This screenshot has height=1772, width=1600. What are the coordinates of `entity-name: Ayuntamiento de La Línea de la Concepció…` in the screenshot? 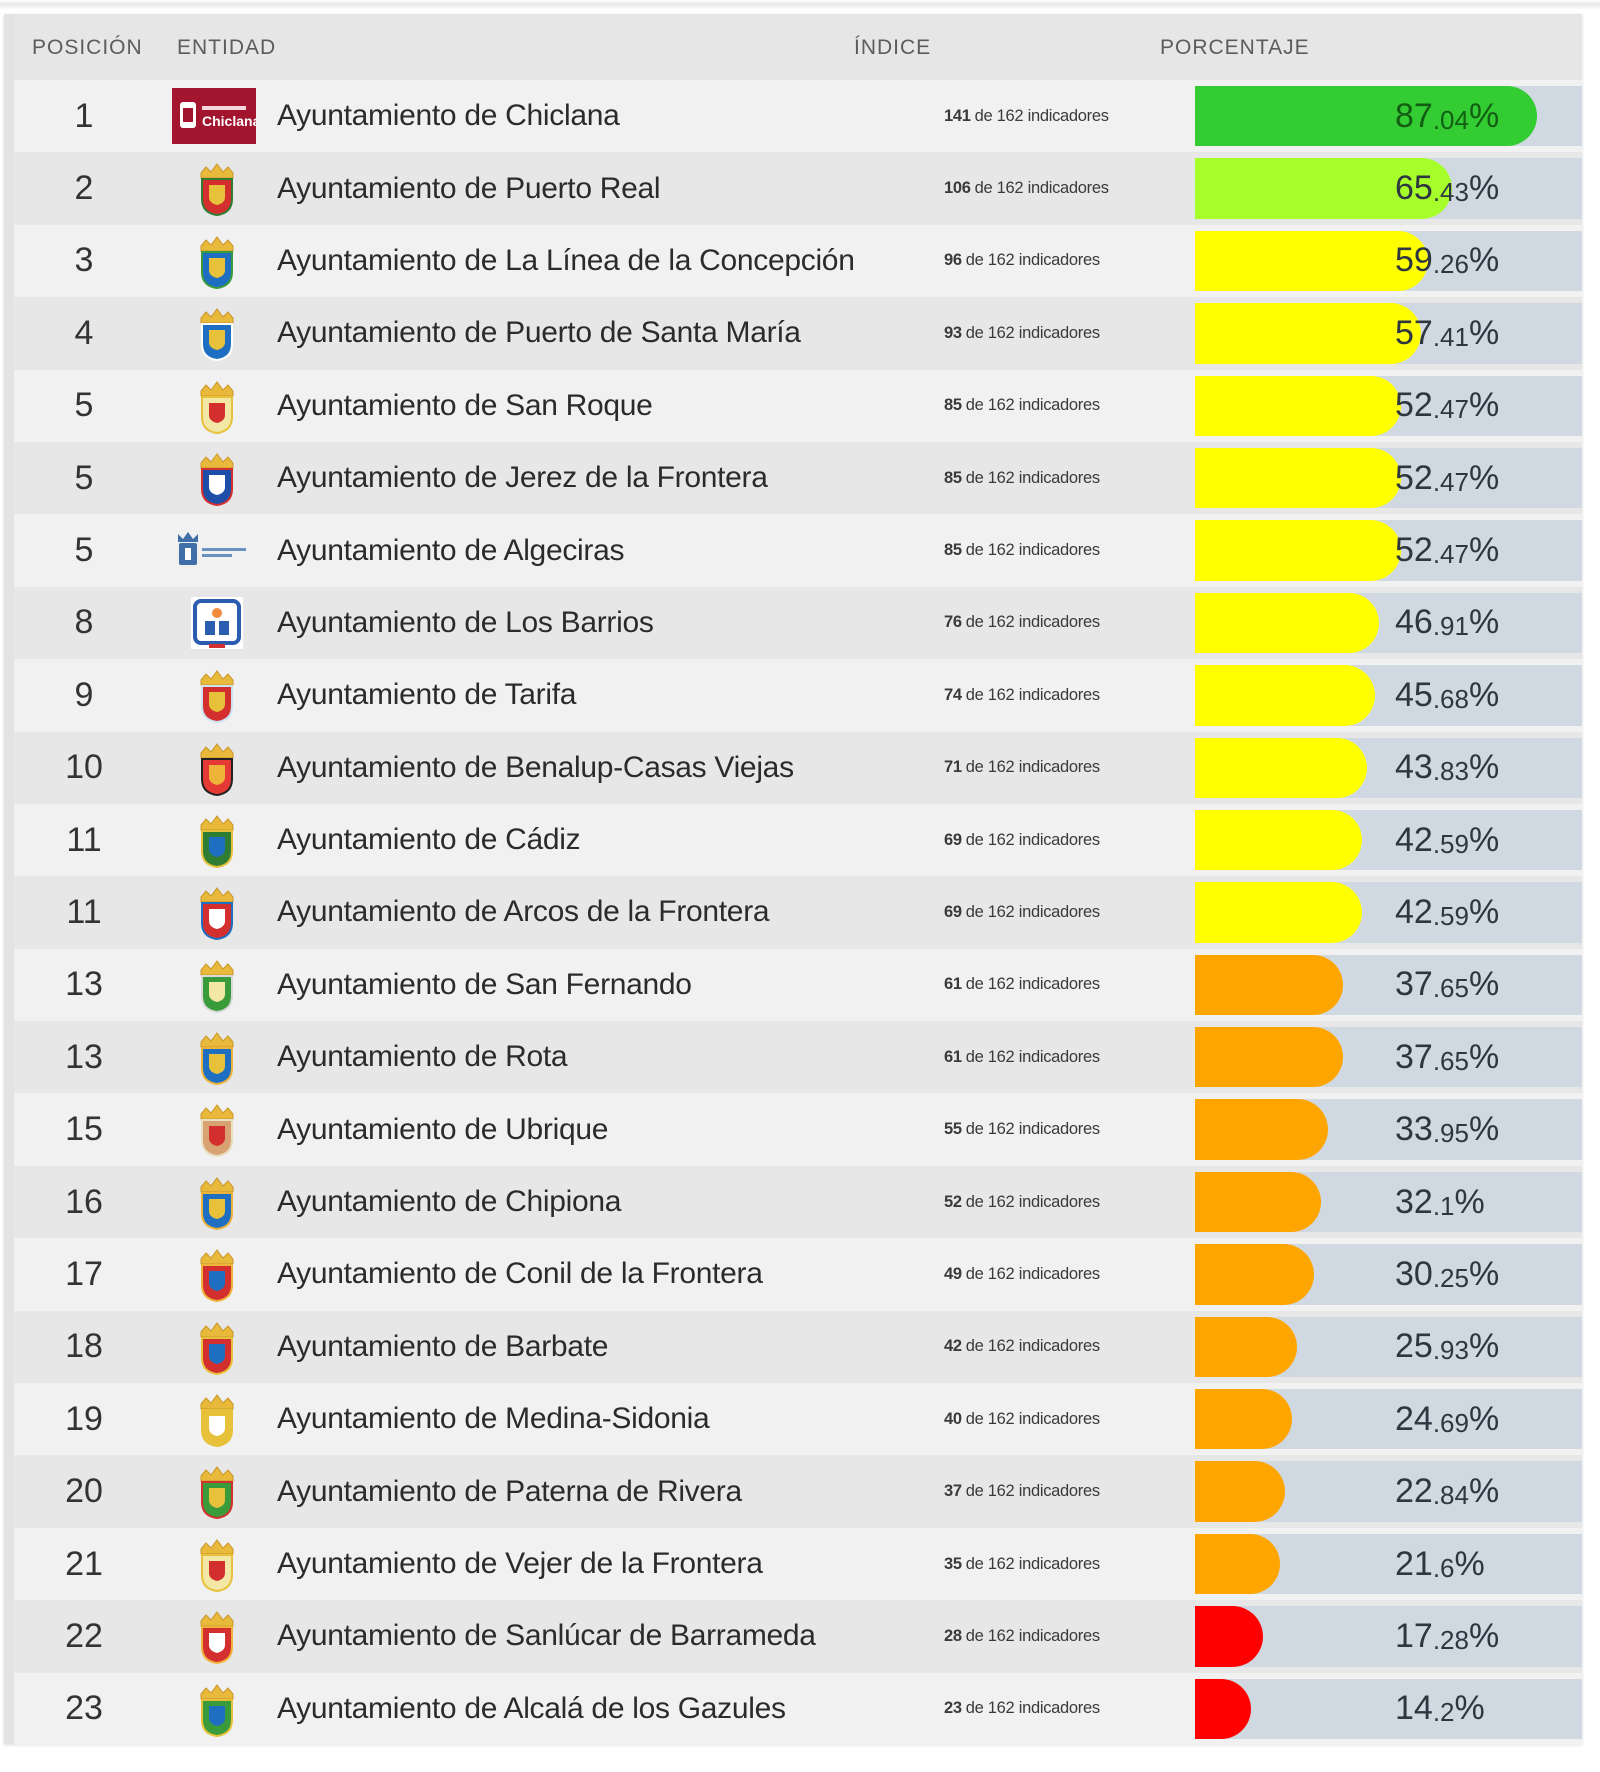 It's located at (566, 260).